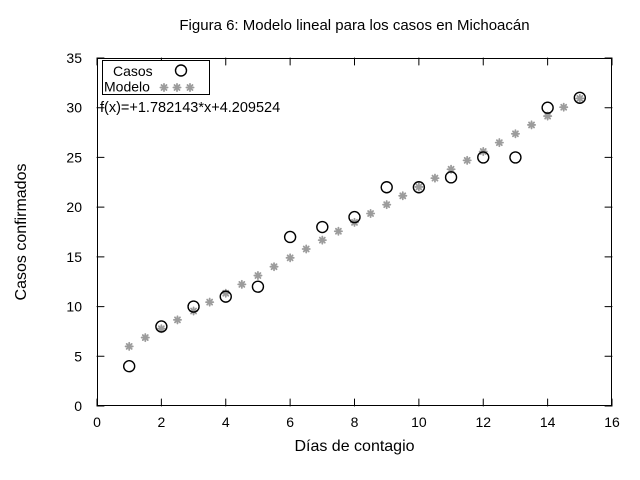 This screenshot has width=640, height=480. I want to click on x-tick-label: 16, so click(612, 422).